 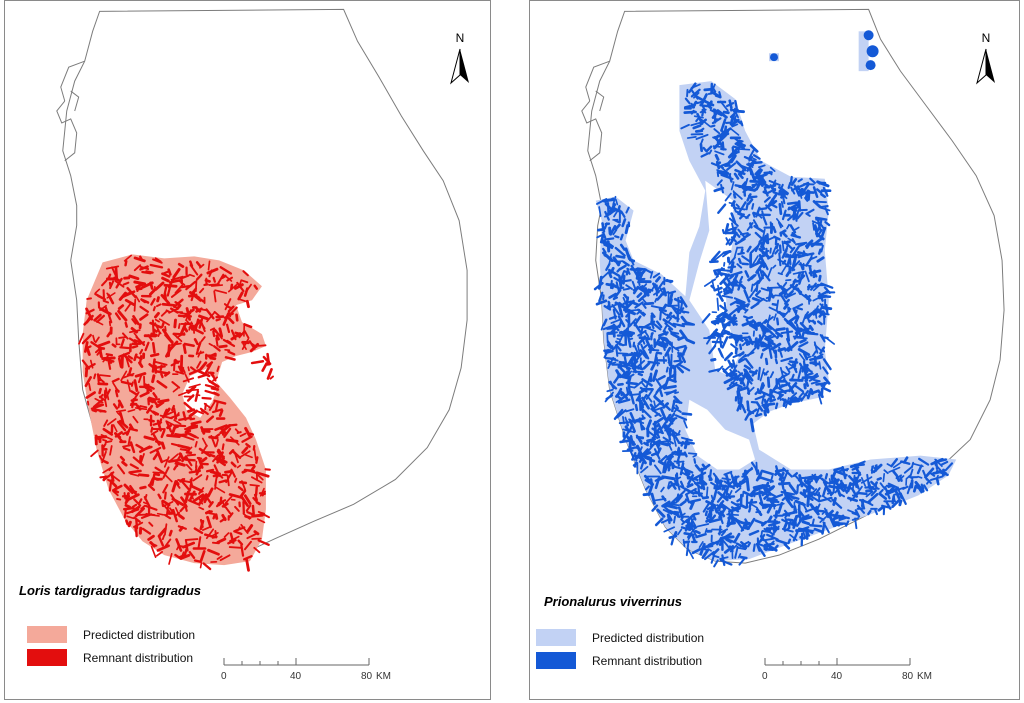 I want to click on north-label: N, so click(x=986, y=38).